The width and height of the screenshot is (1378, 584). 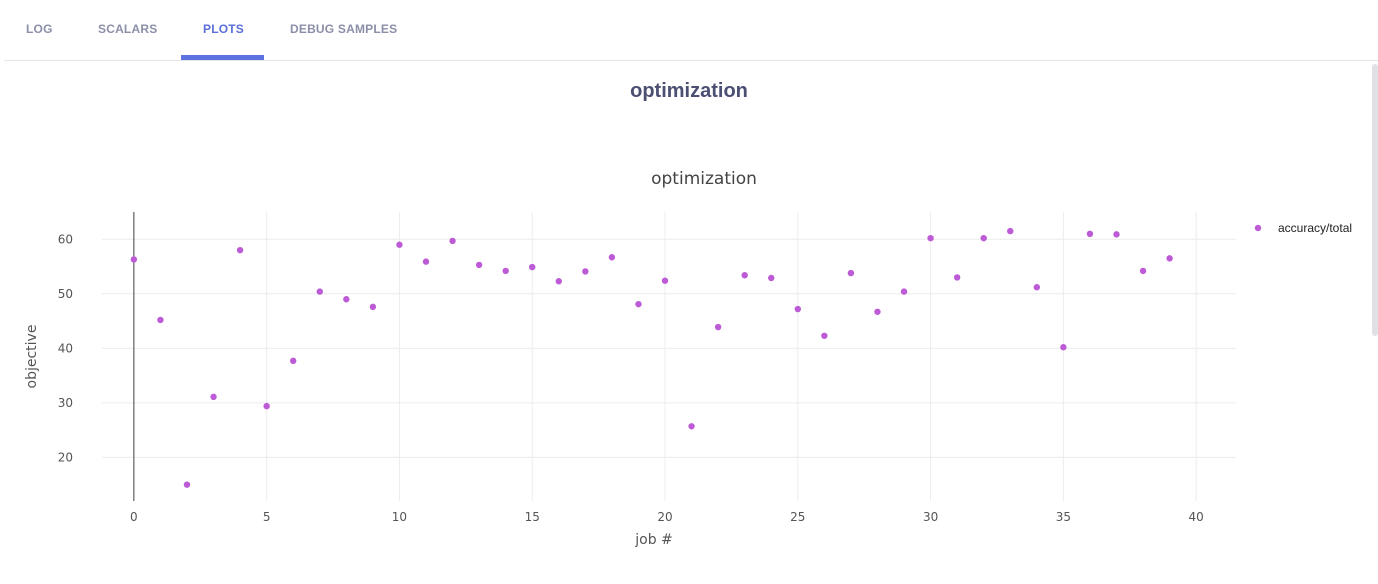 What do you see at coordinates (532, 517) in the screenshot?
I see `x-tick-label: 15` at bounding box center [532, 517].